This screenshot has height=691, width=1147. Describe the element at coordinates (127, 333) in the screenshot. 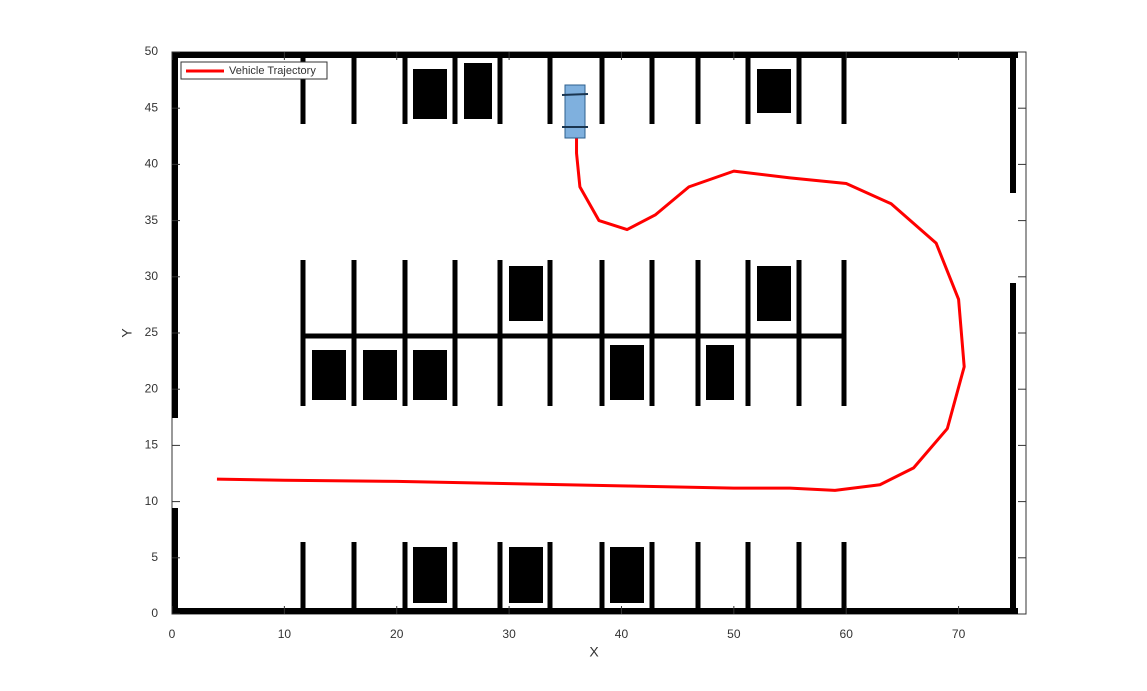

I see `y-axis-label: Y` at that location.